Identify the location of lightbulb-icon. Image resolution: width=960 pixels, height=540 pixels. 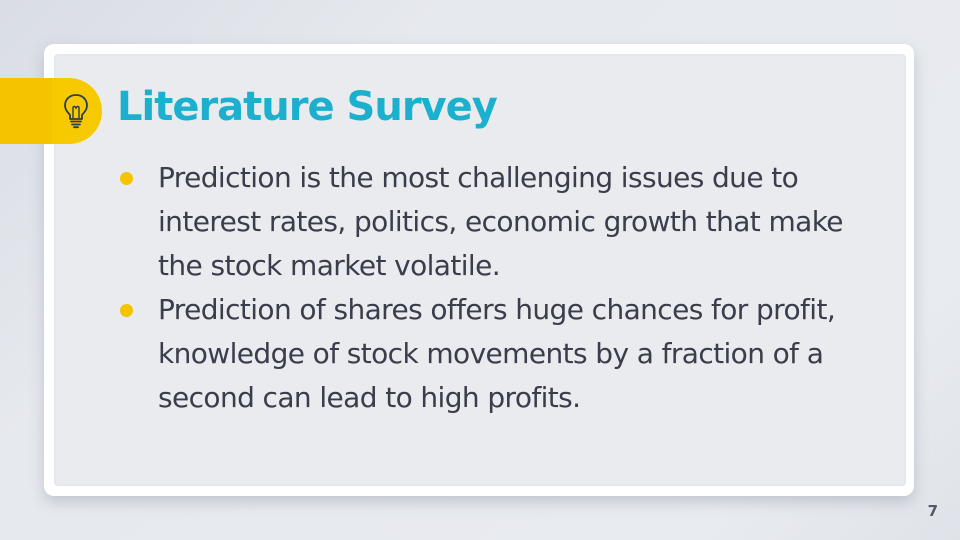
(76, 111).